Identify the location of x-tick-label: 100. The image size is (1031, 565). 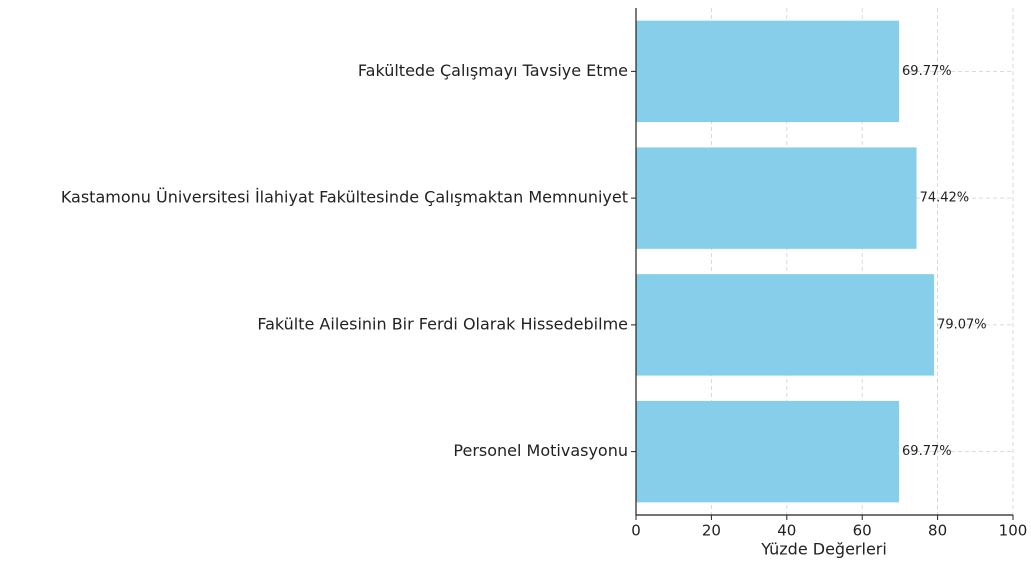
(1013, 531).